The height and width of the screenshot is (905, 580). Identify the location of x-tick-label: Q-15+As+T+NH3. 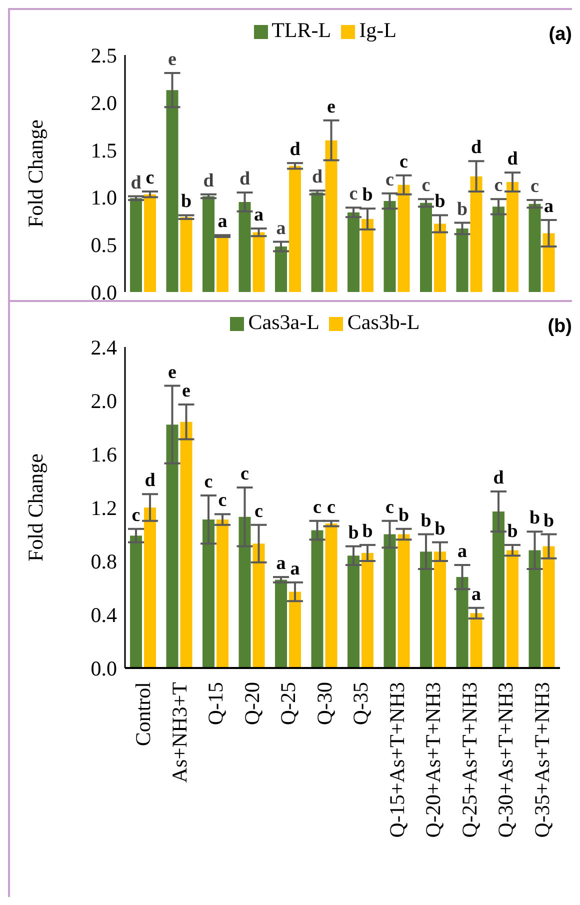
(396, 760).